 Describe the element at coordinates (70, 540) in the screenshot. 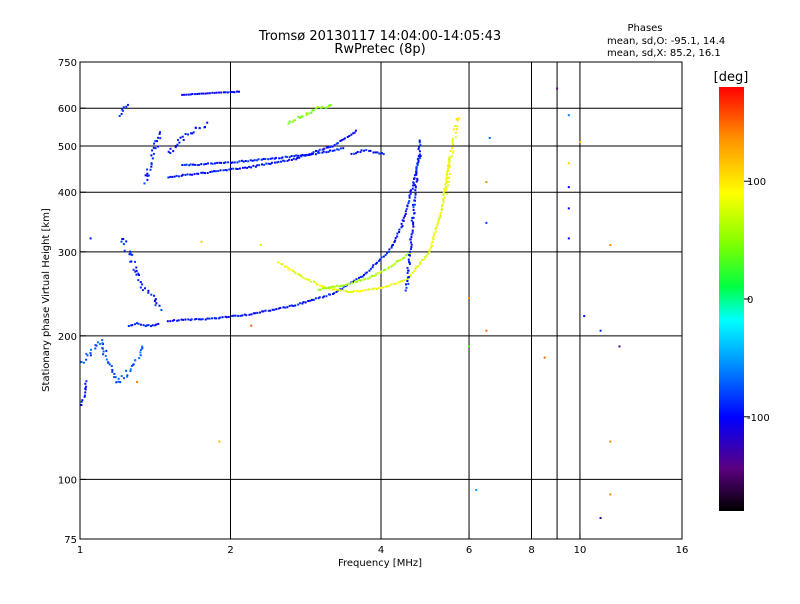

I see `y-tick-label: 75` at that location.